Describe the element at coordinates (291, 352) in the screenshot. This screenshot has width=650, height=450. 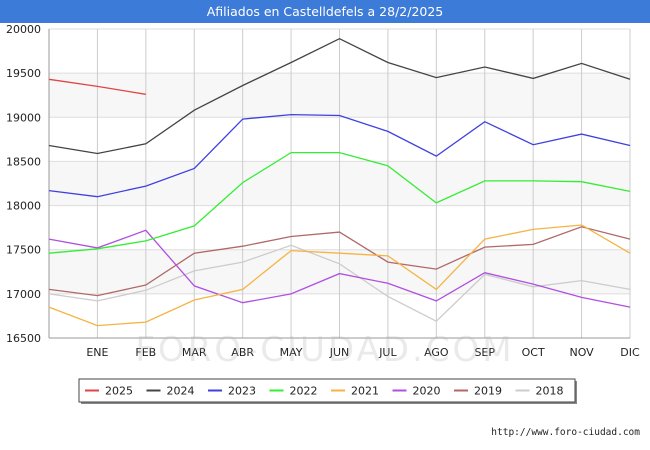
I see `x-tick-label: MAY` at that location.